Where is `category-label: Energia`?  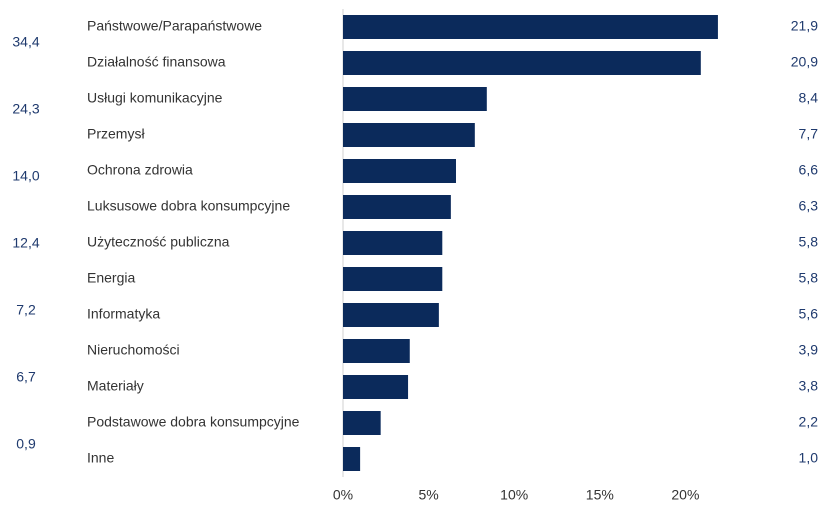
category-label: Energia is located at coordinates (111, 278).